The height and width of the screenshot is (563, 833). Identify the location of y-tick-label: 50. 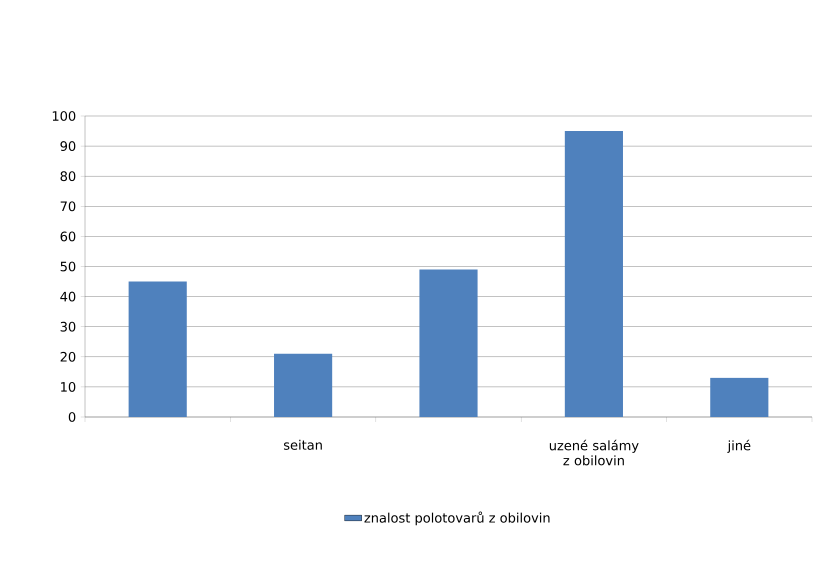
(68, 267).